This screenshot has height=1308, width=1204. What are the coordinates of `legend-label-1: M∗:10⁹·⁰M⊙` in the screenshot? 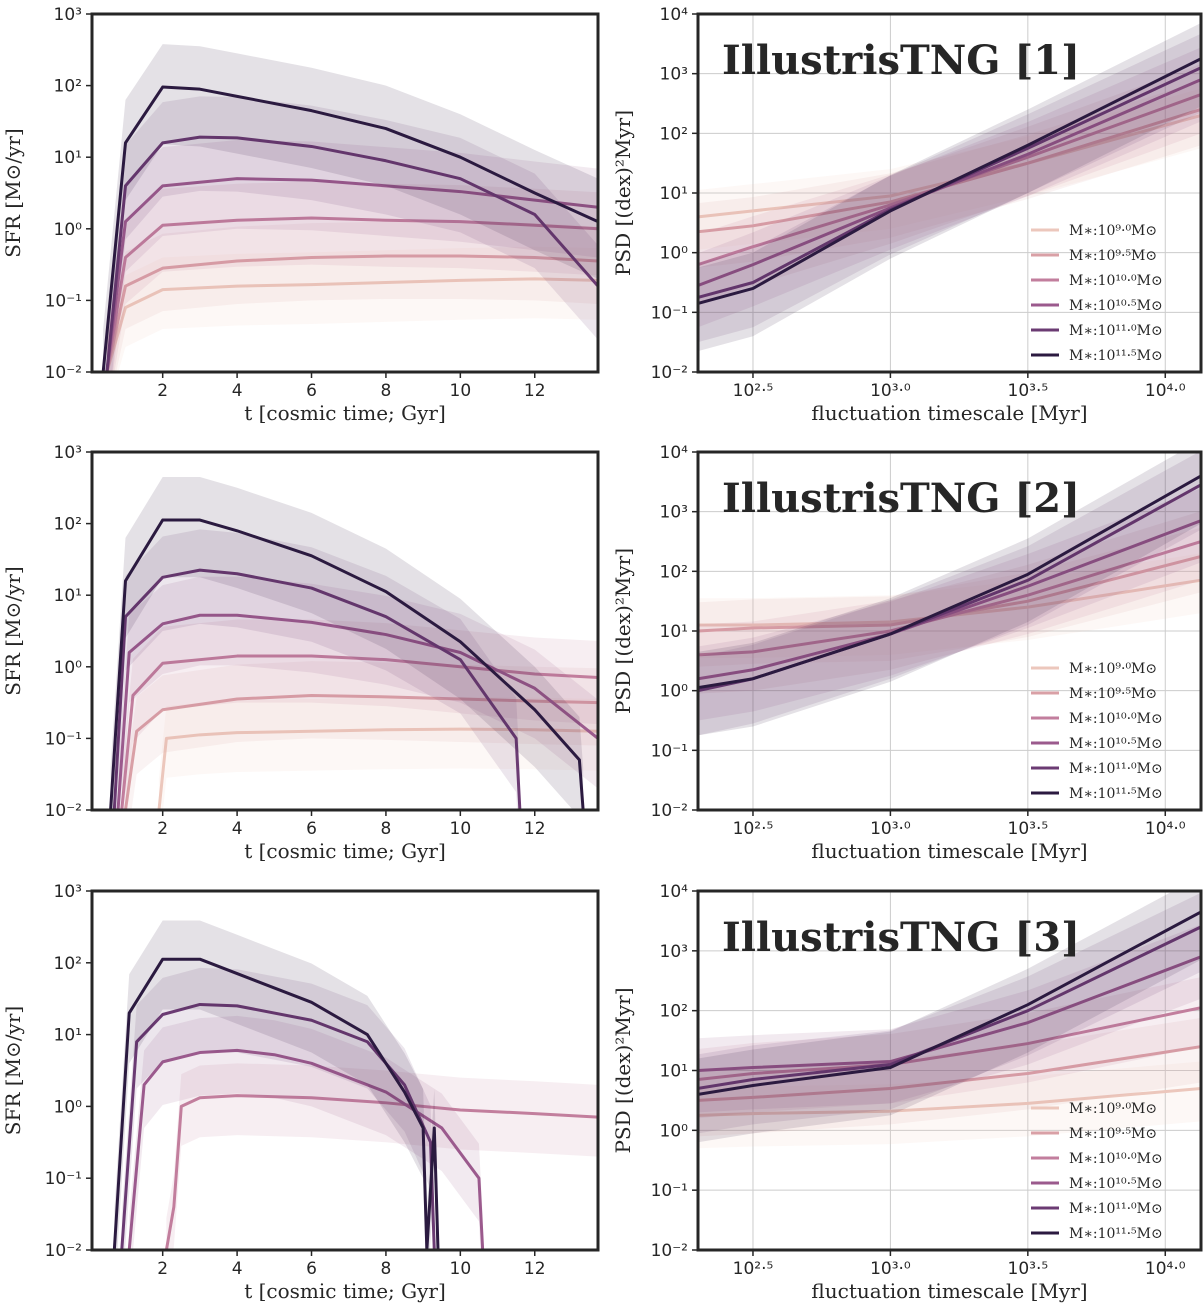 It's located at (1113, 231).